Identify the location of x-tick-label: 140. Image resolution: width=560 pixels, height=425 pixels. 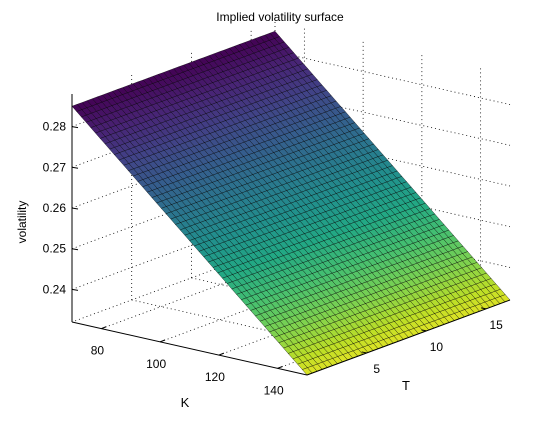
(274, 390).